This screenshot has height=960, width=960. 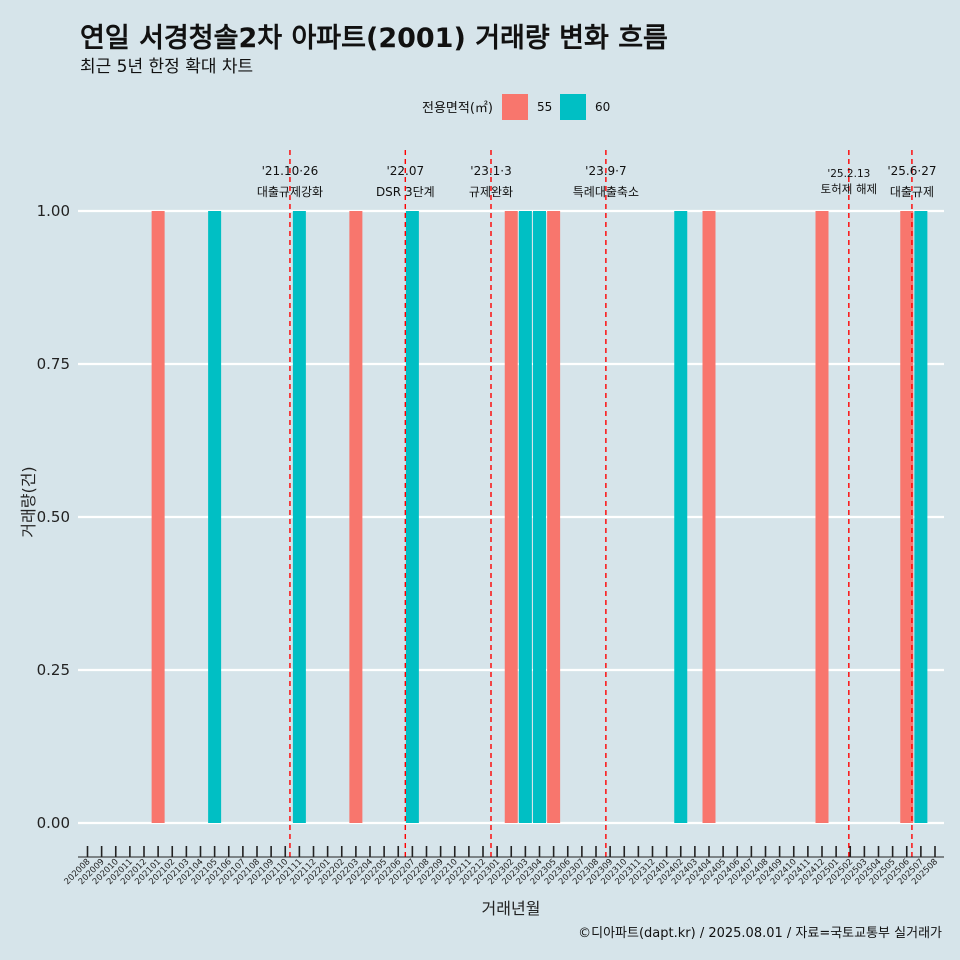 What do you see at coordinates (53, 364) in the screenshot?
I see `y-tick-label: 0.75` at bounding box center [53, 364].